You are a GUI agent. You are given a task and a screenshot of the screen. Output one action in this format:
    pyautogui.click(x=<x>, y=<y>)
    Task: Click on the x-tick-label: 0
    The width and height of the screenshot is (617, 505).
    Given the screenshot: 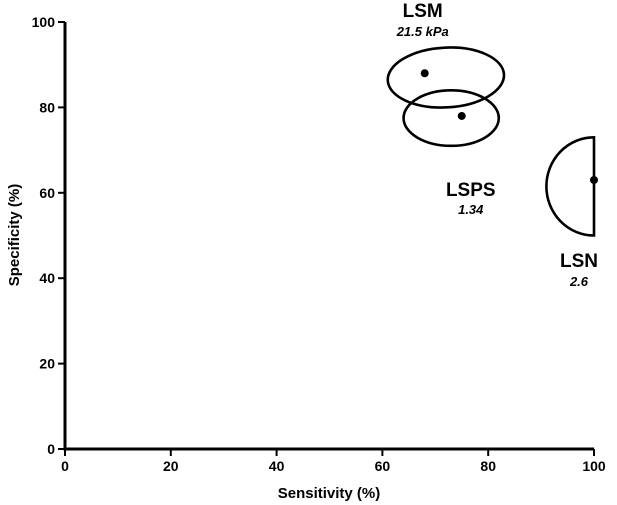 What is the action you would take?
    pyautogui.click(x=65, y=466)
    